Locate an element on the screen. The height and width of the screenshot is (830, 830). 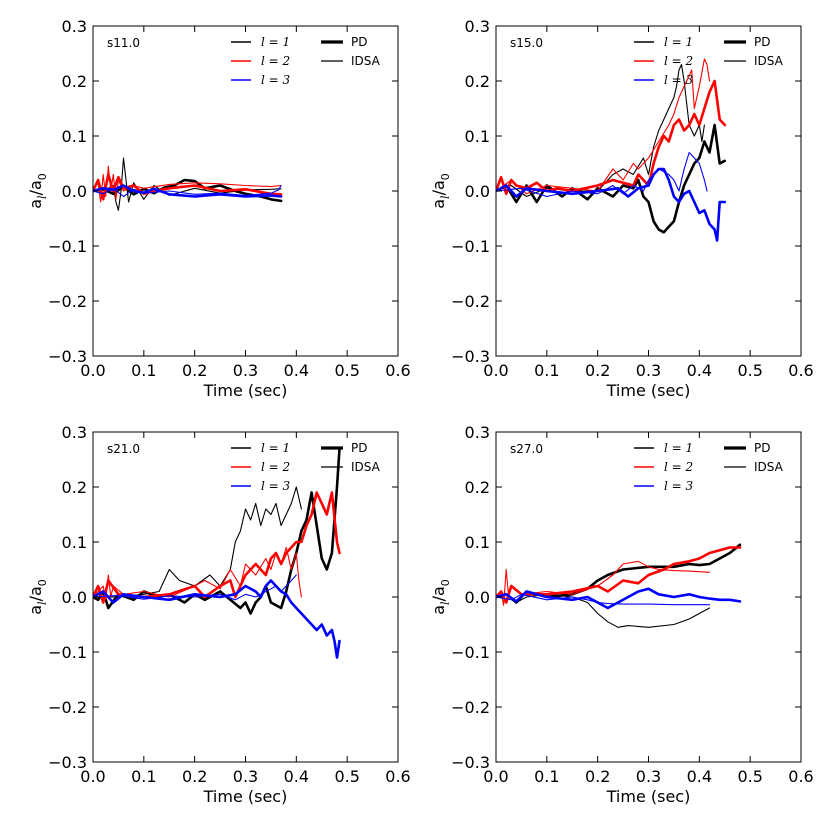
panel-title: s11.0 is located at coordinates (123, 43).